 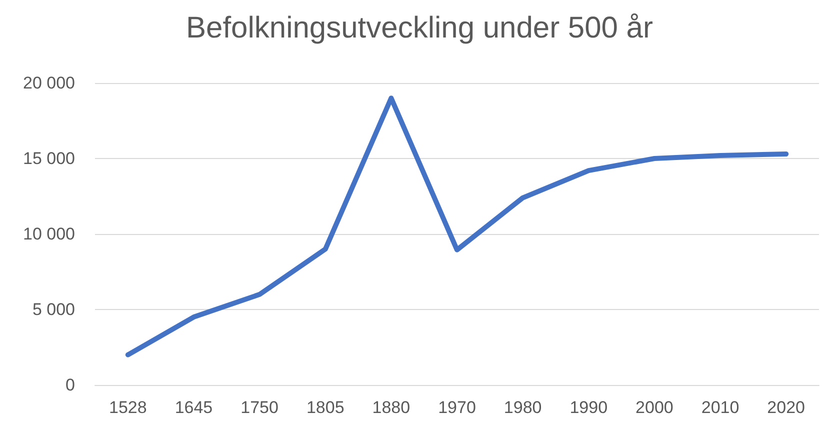 What do you see at coordinates (49, 83) in the screenshot?
I see `y-tick-label: 20 000` at bounding box center [49, 83].